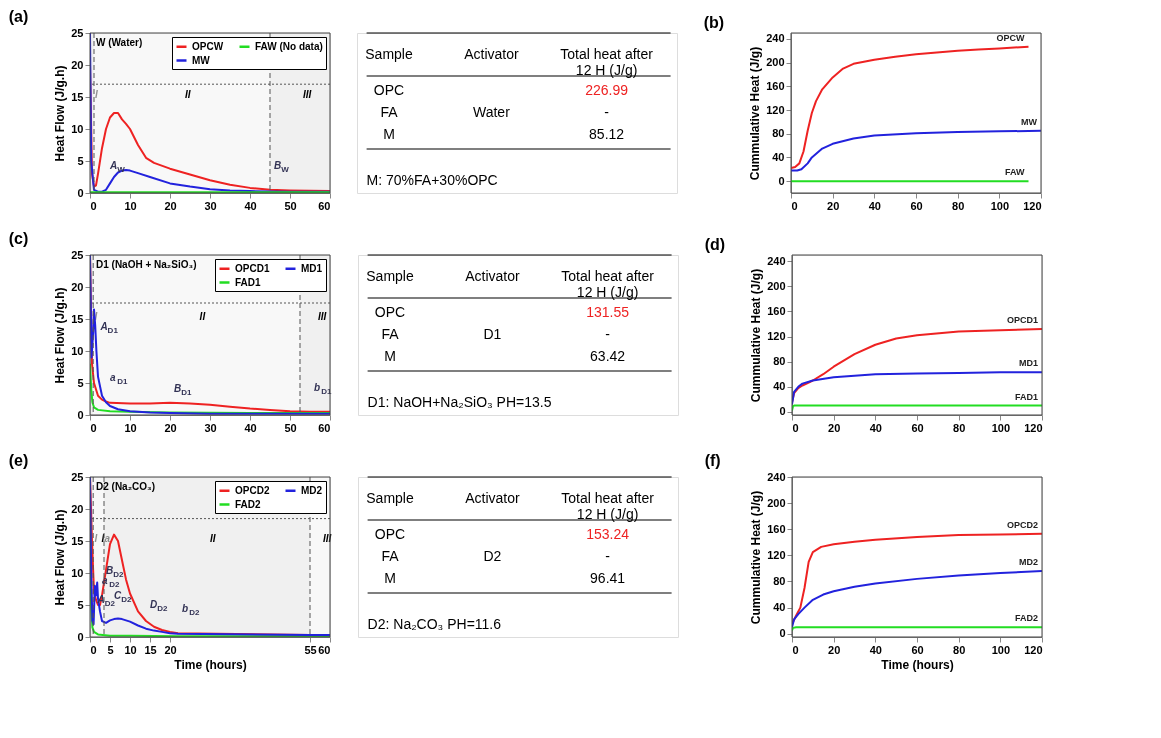 This screenshot has height=738, width=1161. Describe the element at coordinates (208, 46) in the screenshot. I see `legend-label: OPCW` at that location.